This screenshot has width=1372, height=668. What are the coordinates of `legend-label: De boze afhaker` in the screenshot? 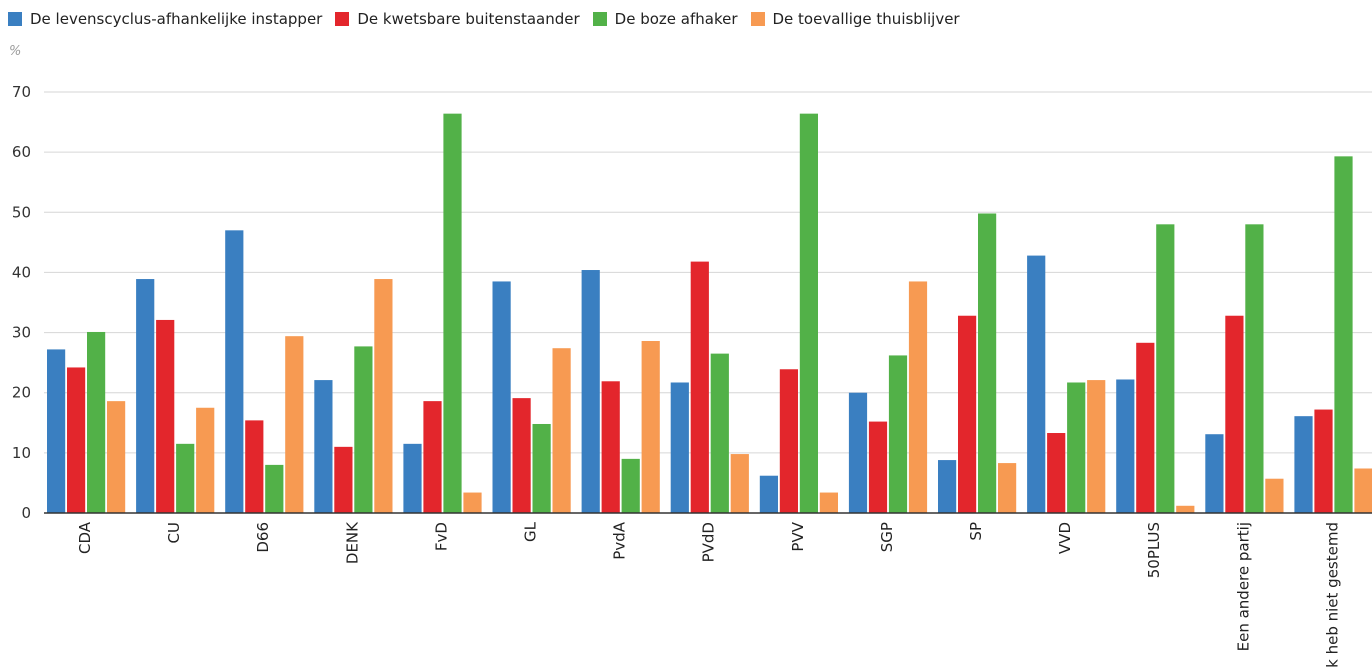 It's located at (676, 19).